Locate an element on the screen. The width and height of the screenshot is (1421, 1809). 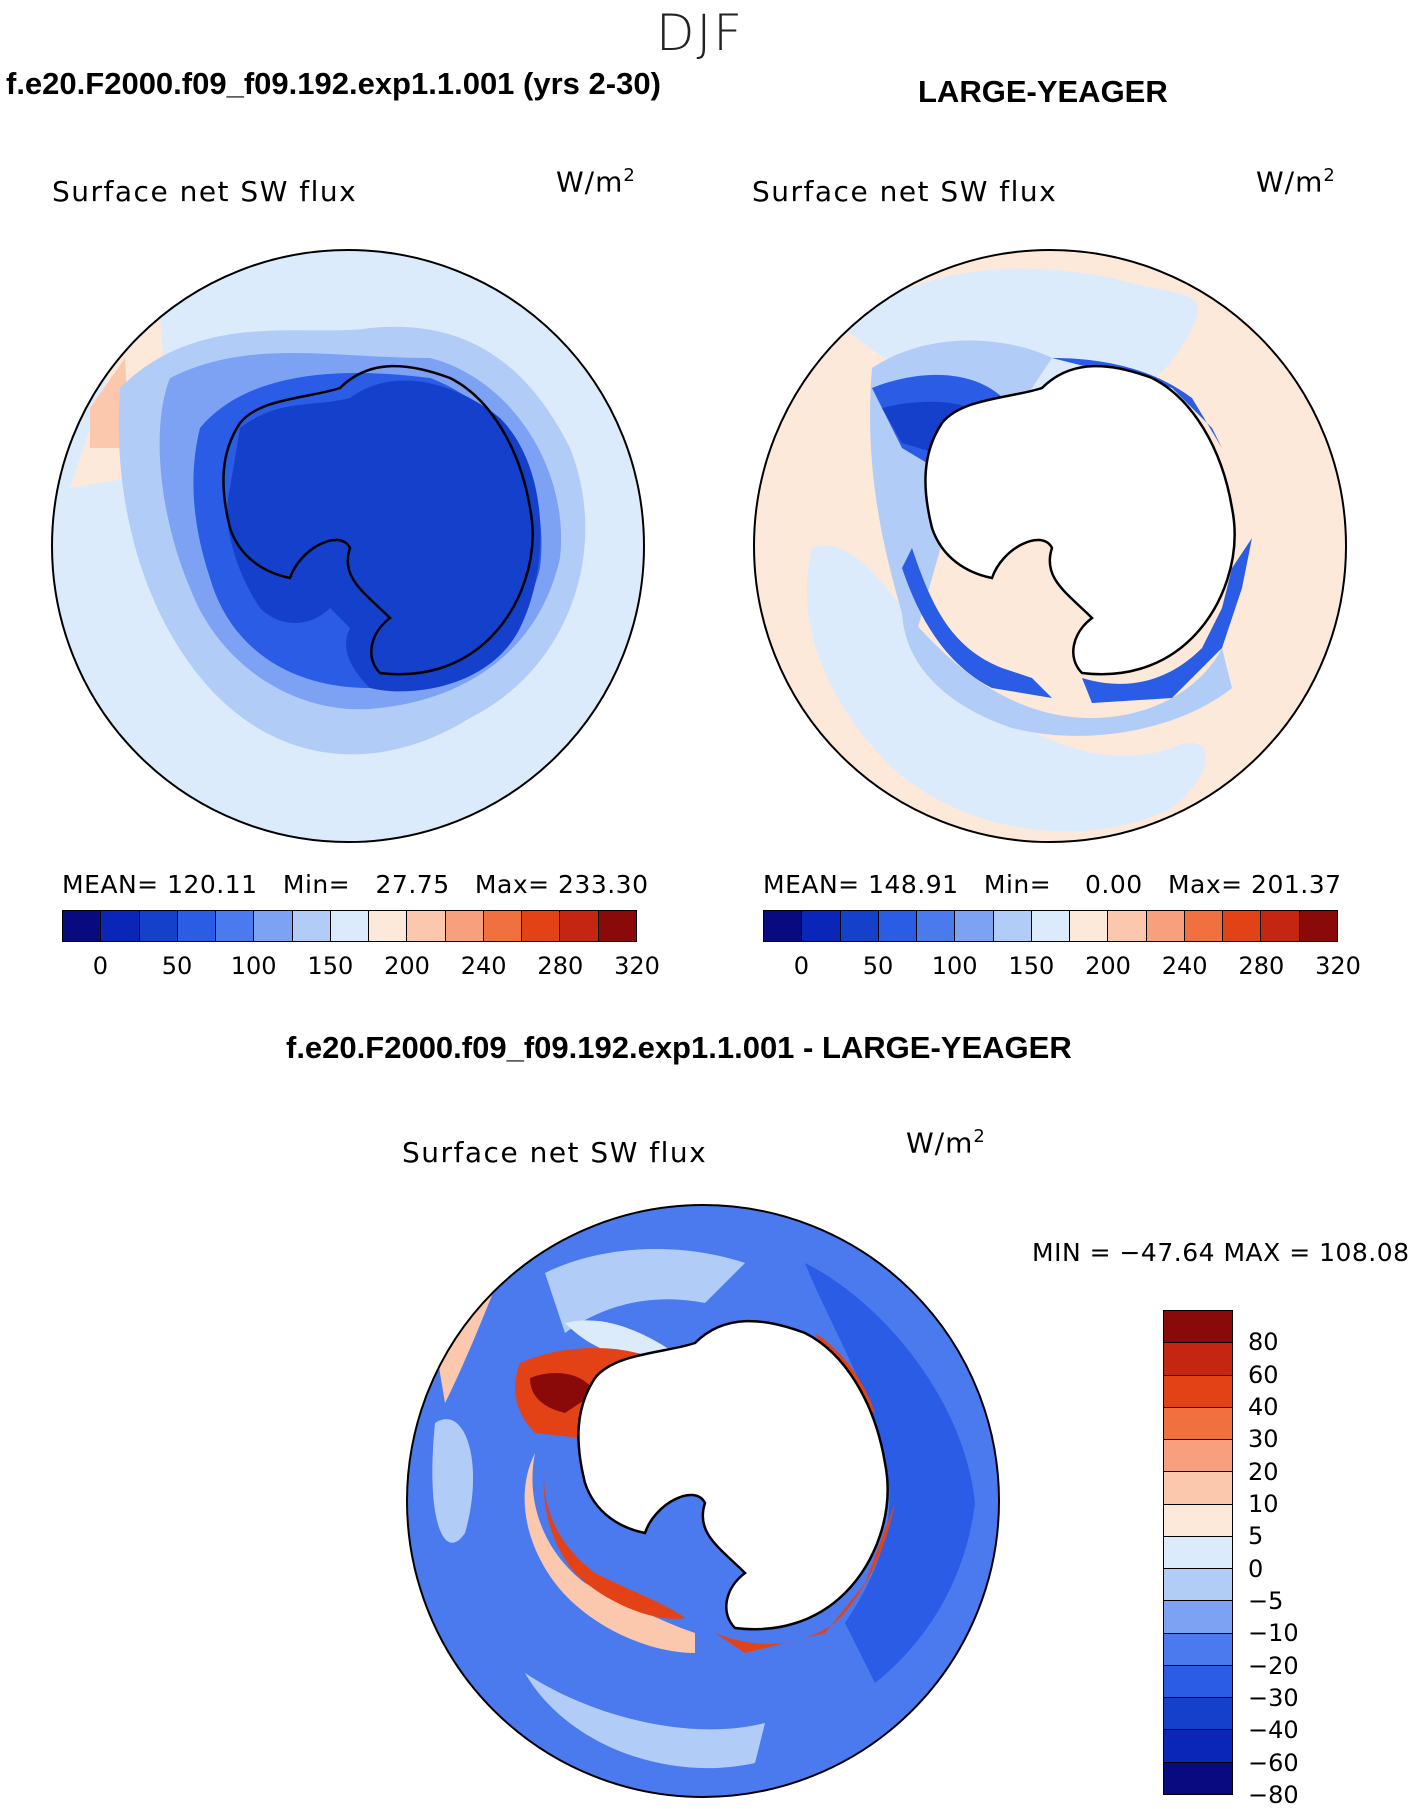
colorbar-tick-label: 80 is located at coordinates (1263, 1342).